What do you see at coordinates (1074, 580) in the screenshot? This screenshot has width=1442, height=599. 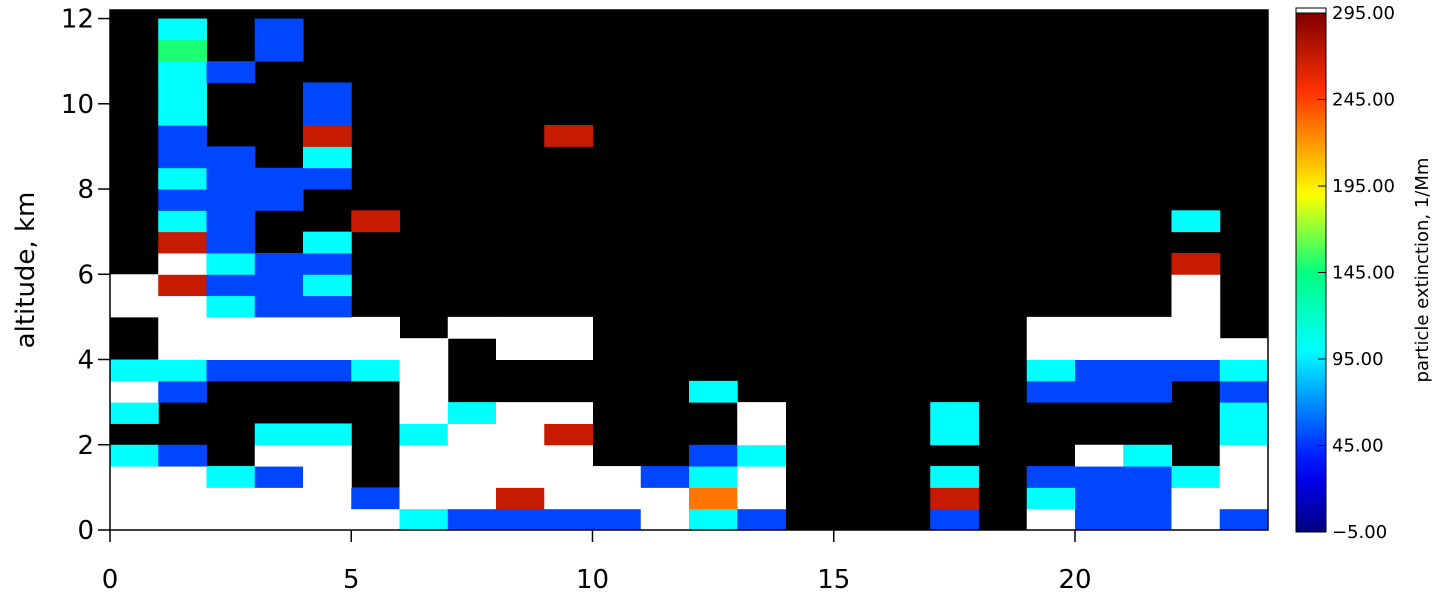 I see `x-tick-label: 20` at bounding box center [1074, 580].